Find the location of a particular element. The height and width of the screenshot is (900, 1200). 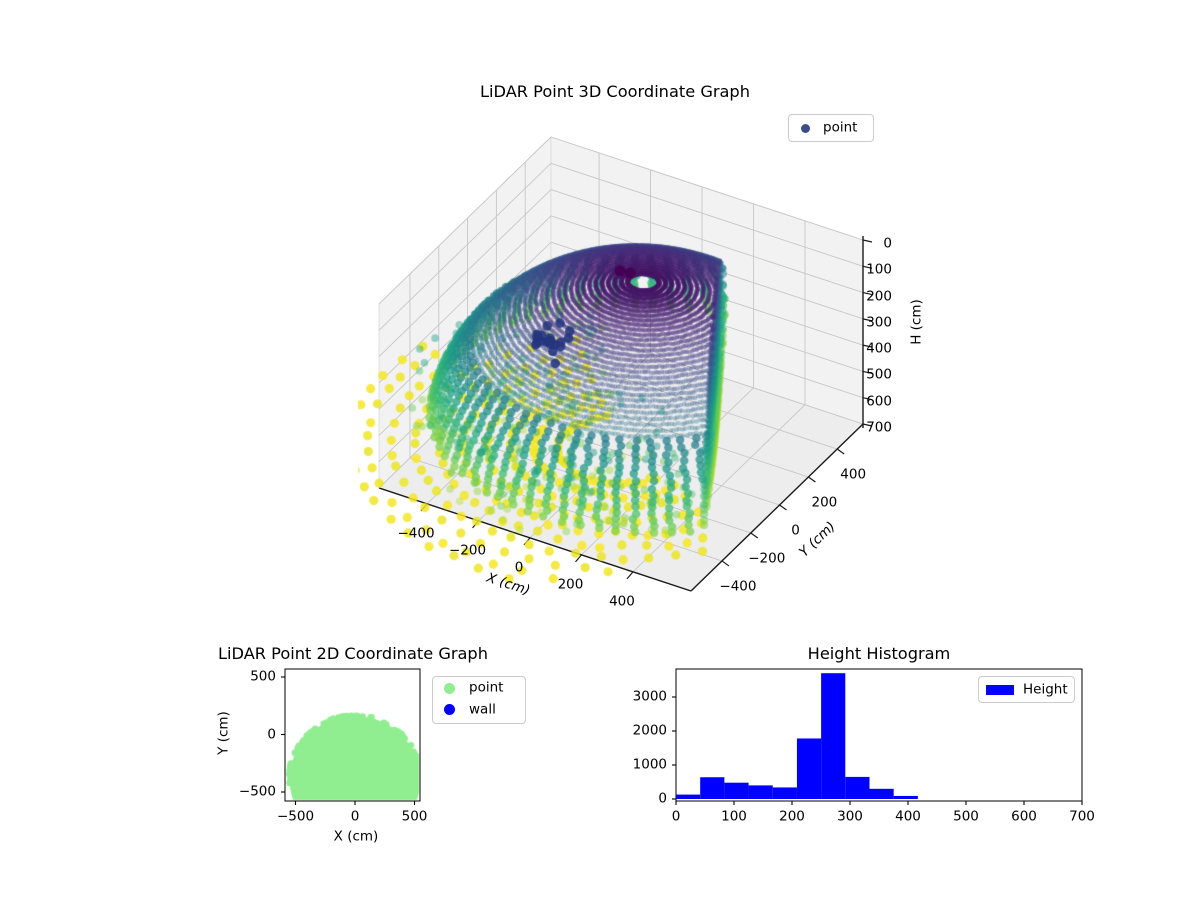

plot2d-ylabel: Y (cm) is located at coordinates (223, 733).